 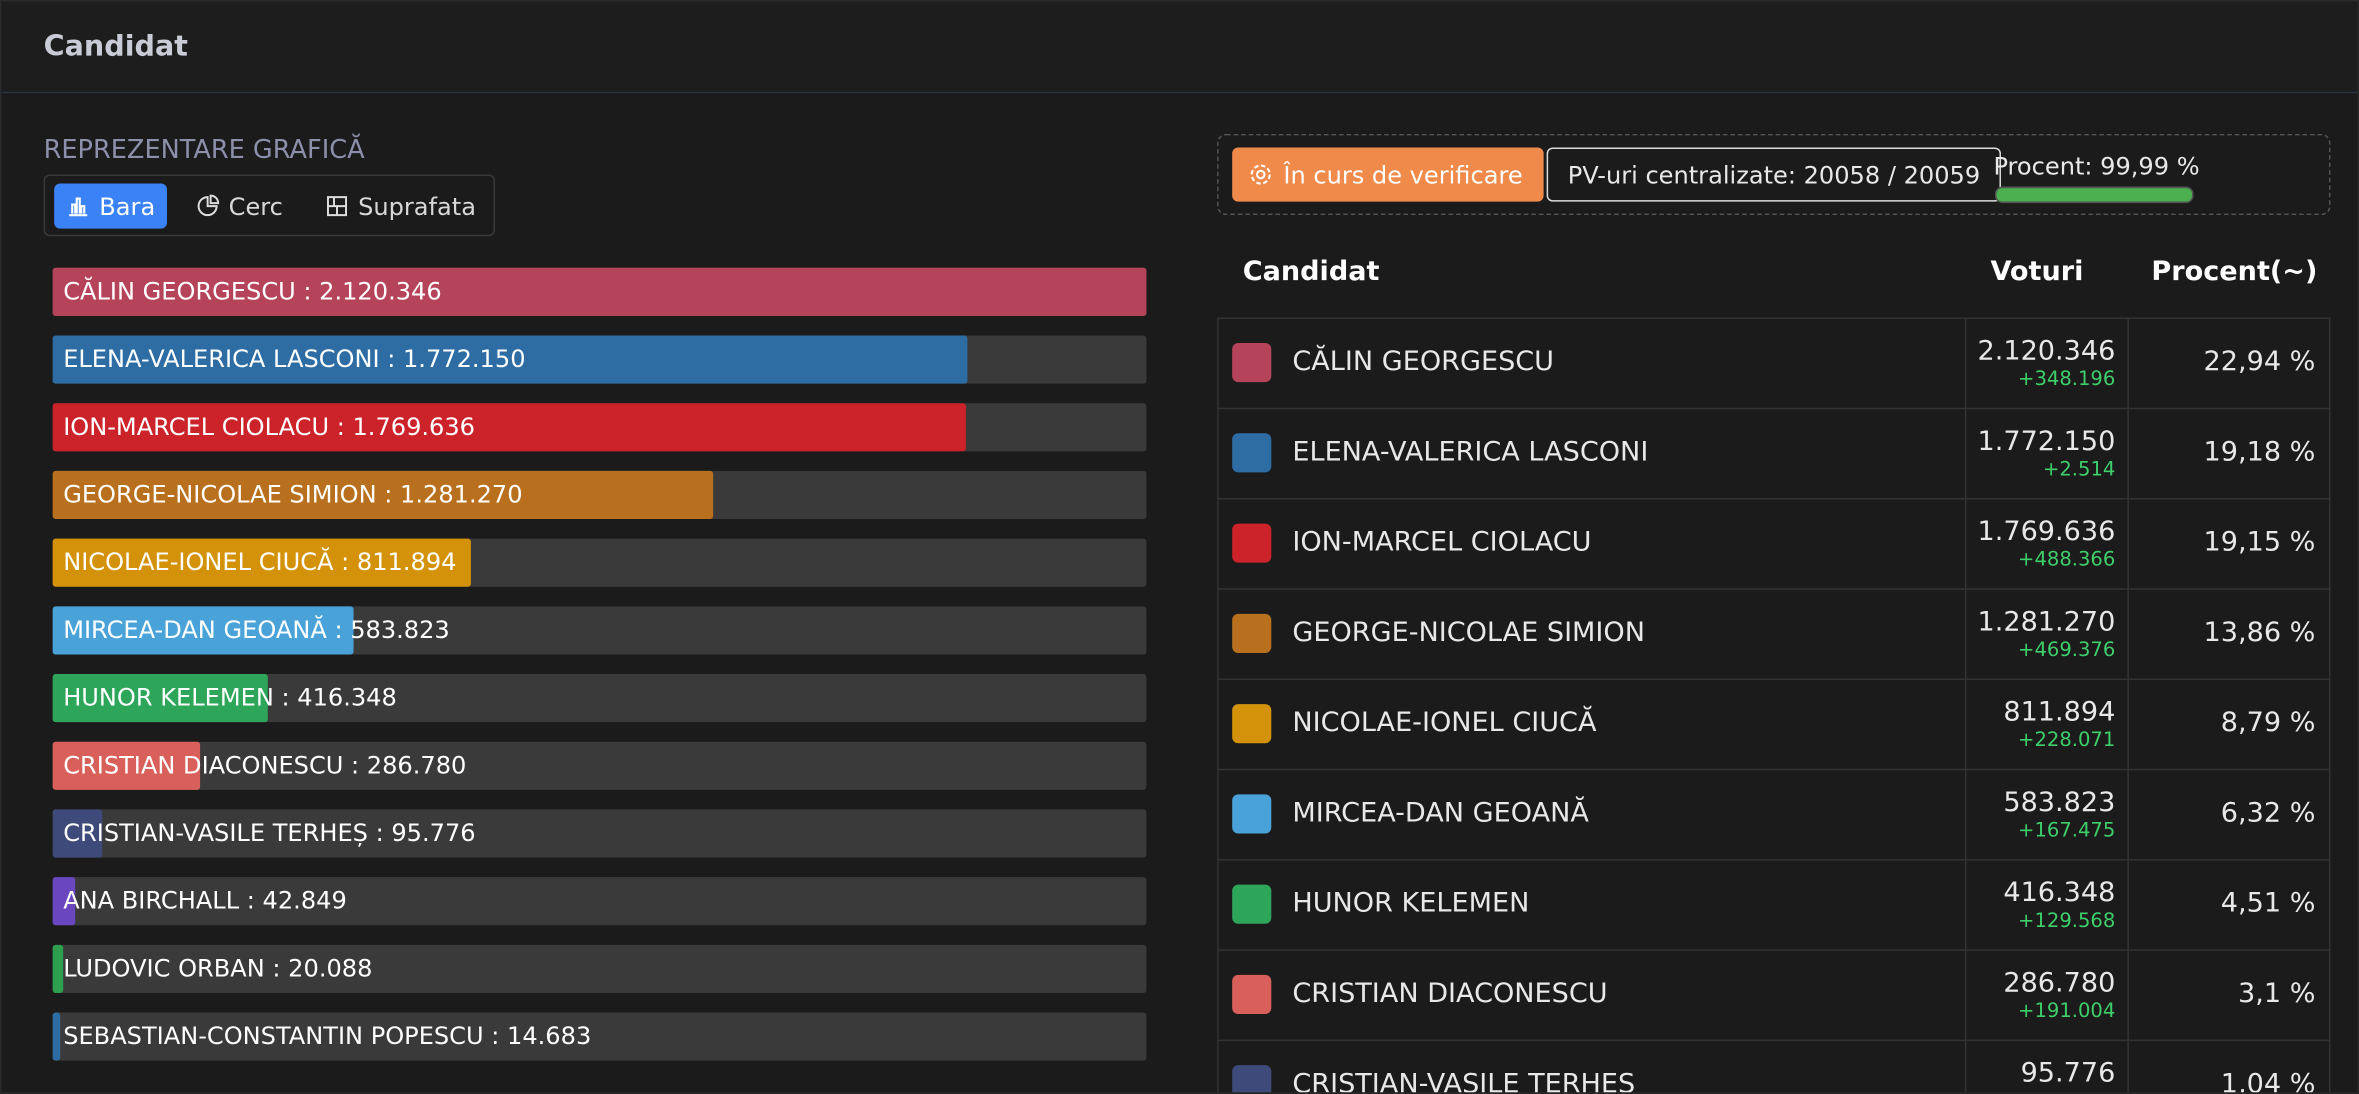 What do you see at coordinates (599, 765) in the screenshot?
I see `bar-track: CRISTIAN DIACONESCU : 286.780` at bounding box center [599, 765].